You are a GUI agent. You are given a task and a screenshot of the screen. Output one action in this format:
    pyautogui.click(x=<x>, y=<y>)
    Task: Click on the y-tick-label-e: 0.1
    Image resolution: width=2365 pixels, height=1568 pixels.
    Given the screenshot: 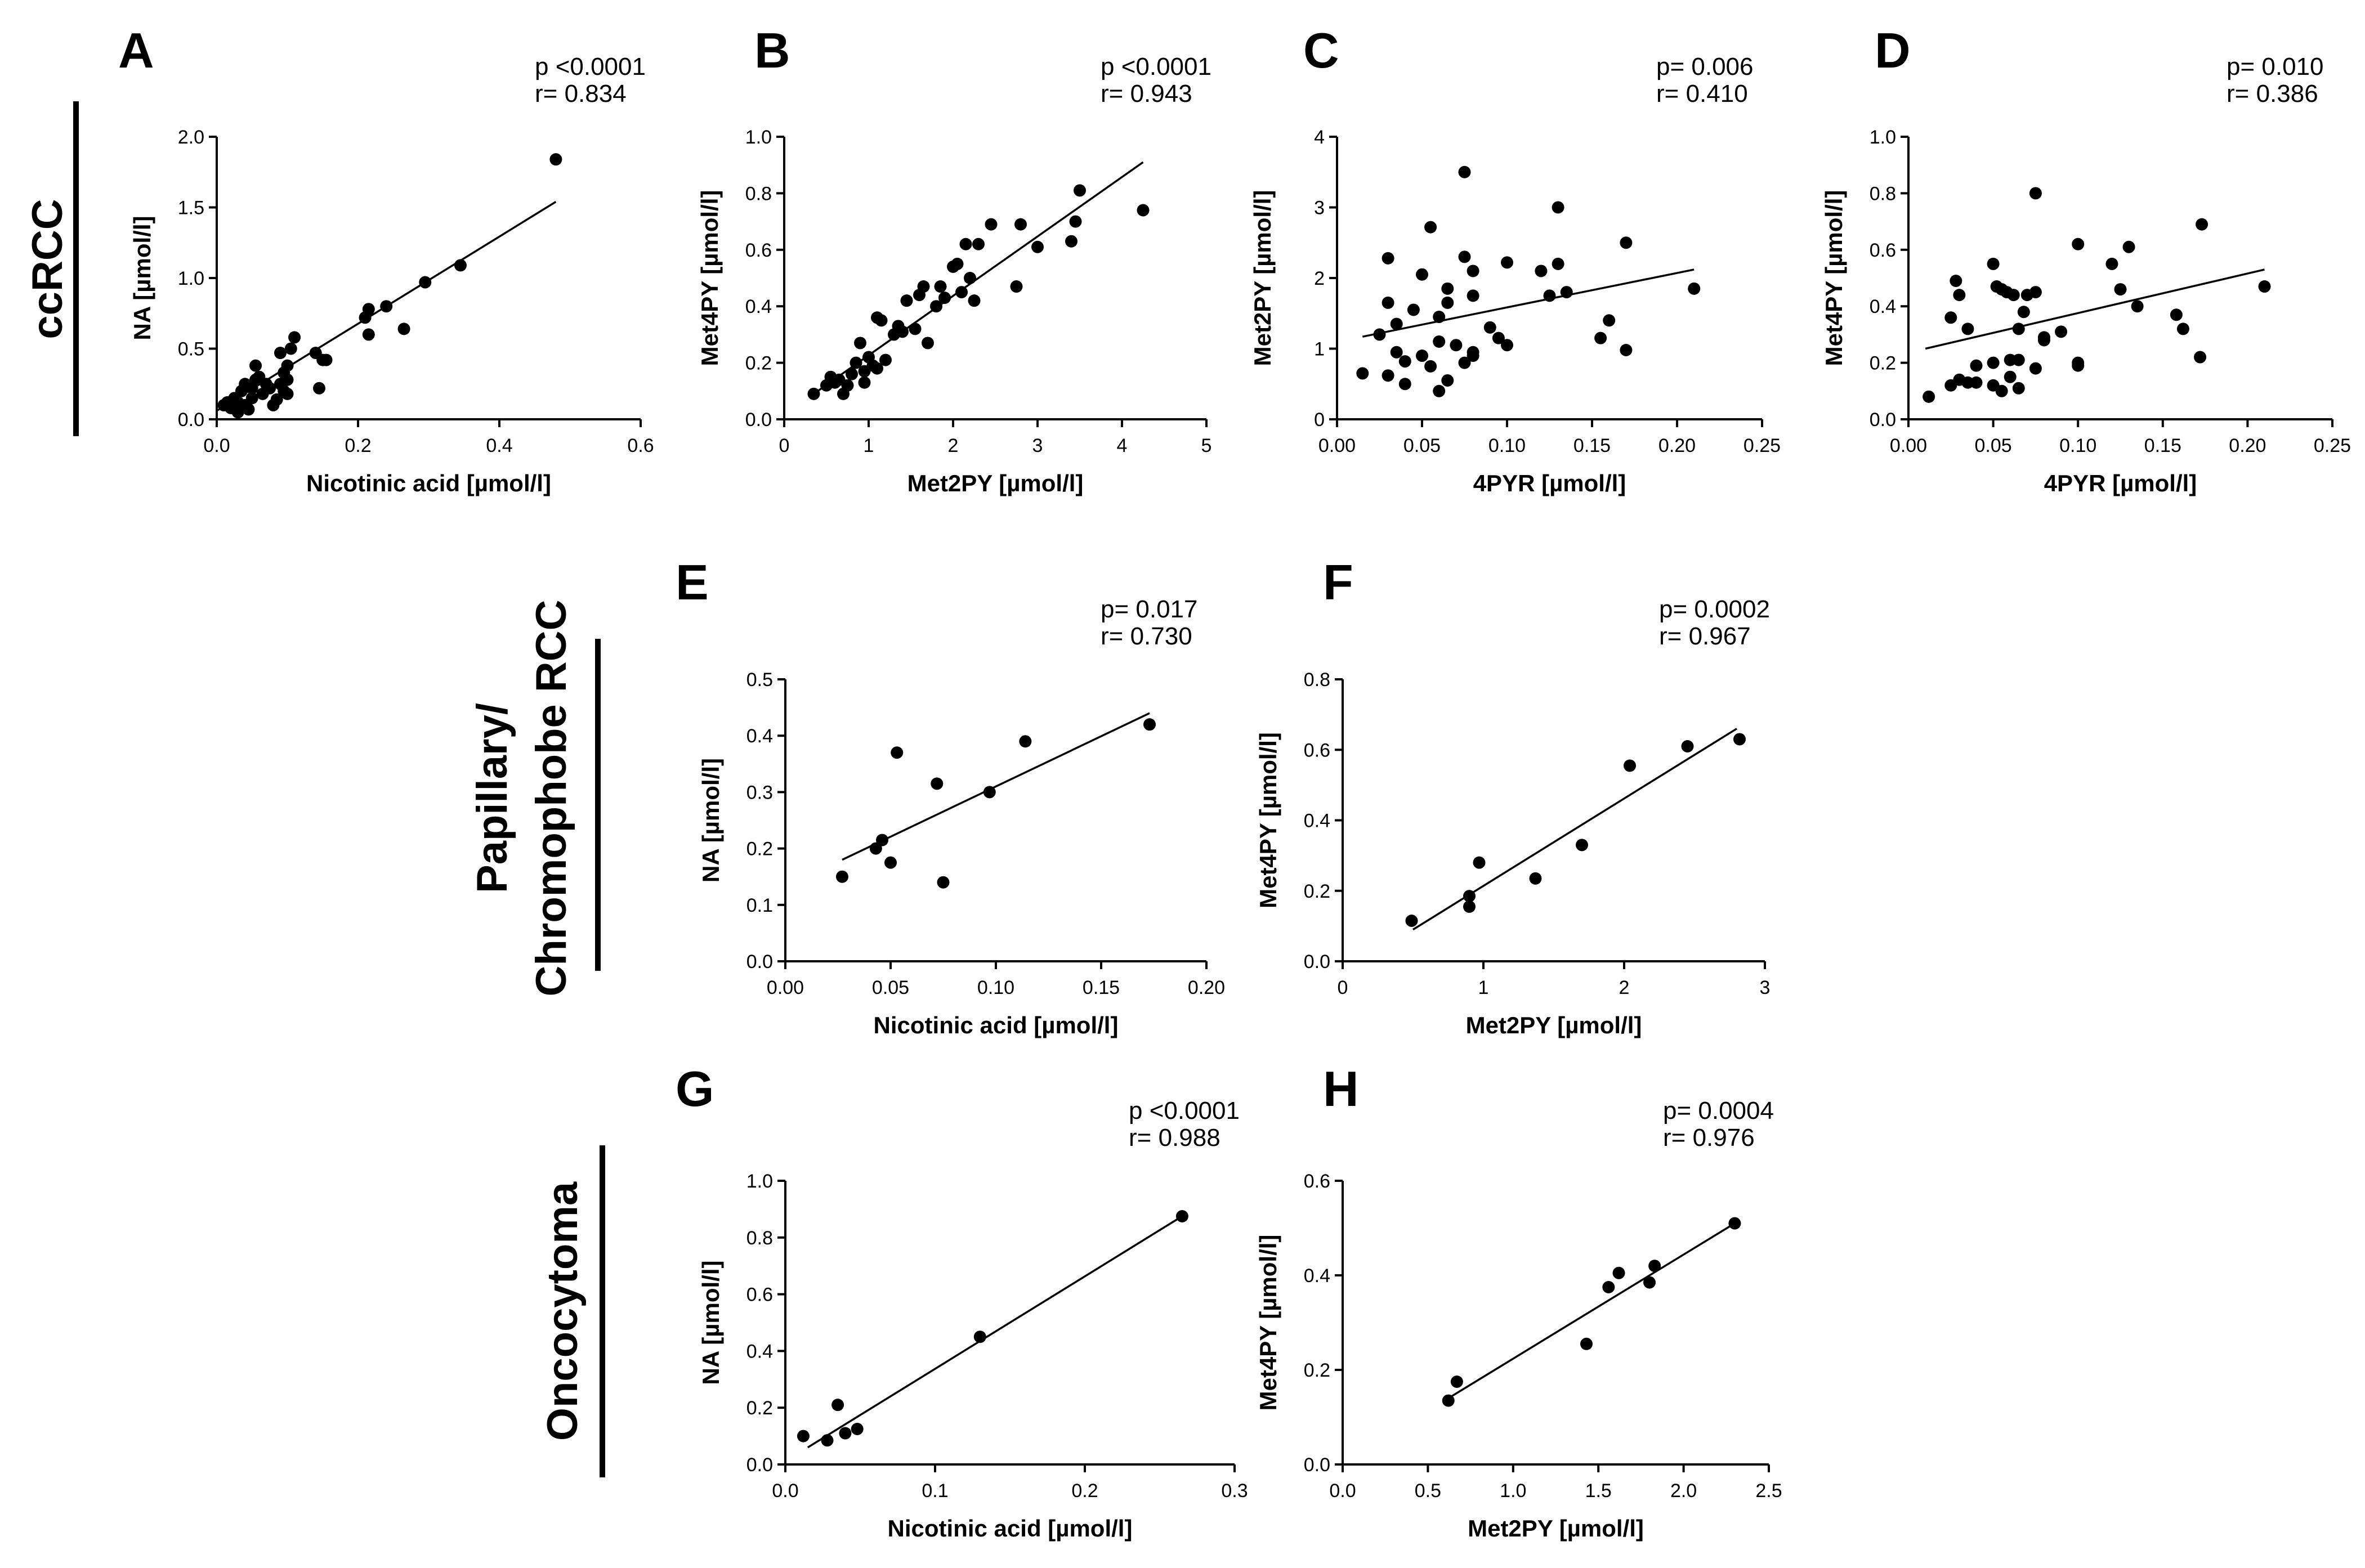 What is the action you would take?
    pyautogui.click(x=760, y=905)
    